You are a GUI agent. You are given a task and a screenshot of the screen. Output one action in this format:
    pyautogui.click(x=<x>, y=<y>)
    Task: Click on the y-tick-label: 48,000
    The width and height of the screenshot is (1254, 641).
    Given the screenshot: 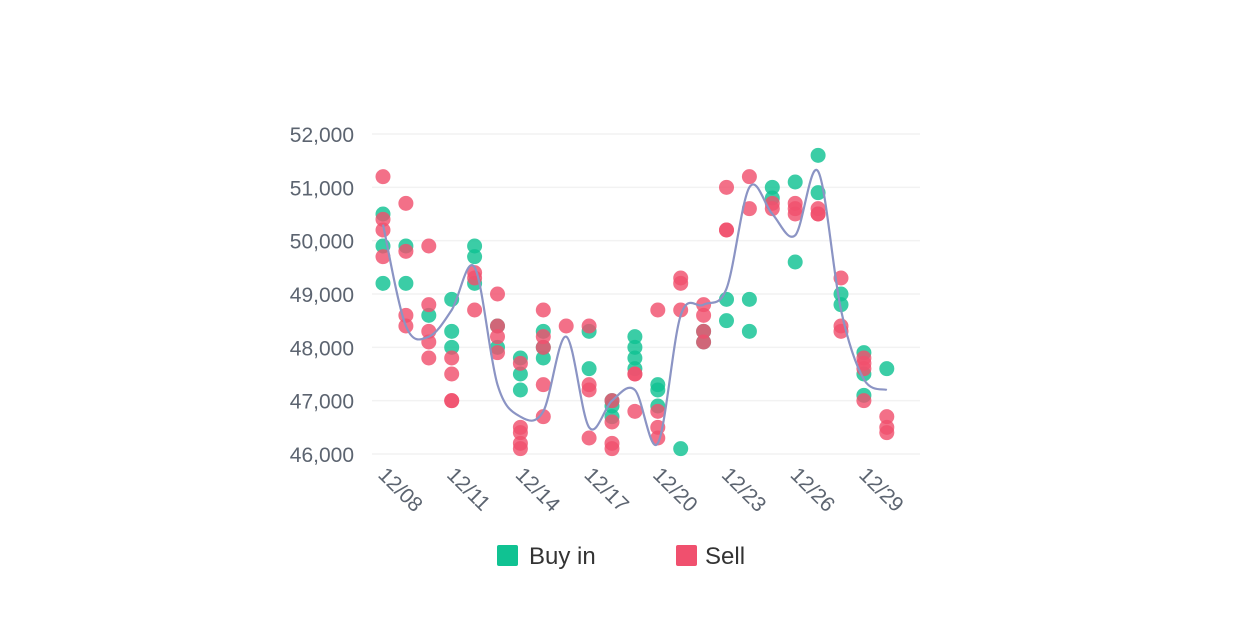 What is the action you would take?
    pyautogui.click(x=322, y=348)
    